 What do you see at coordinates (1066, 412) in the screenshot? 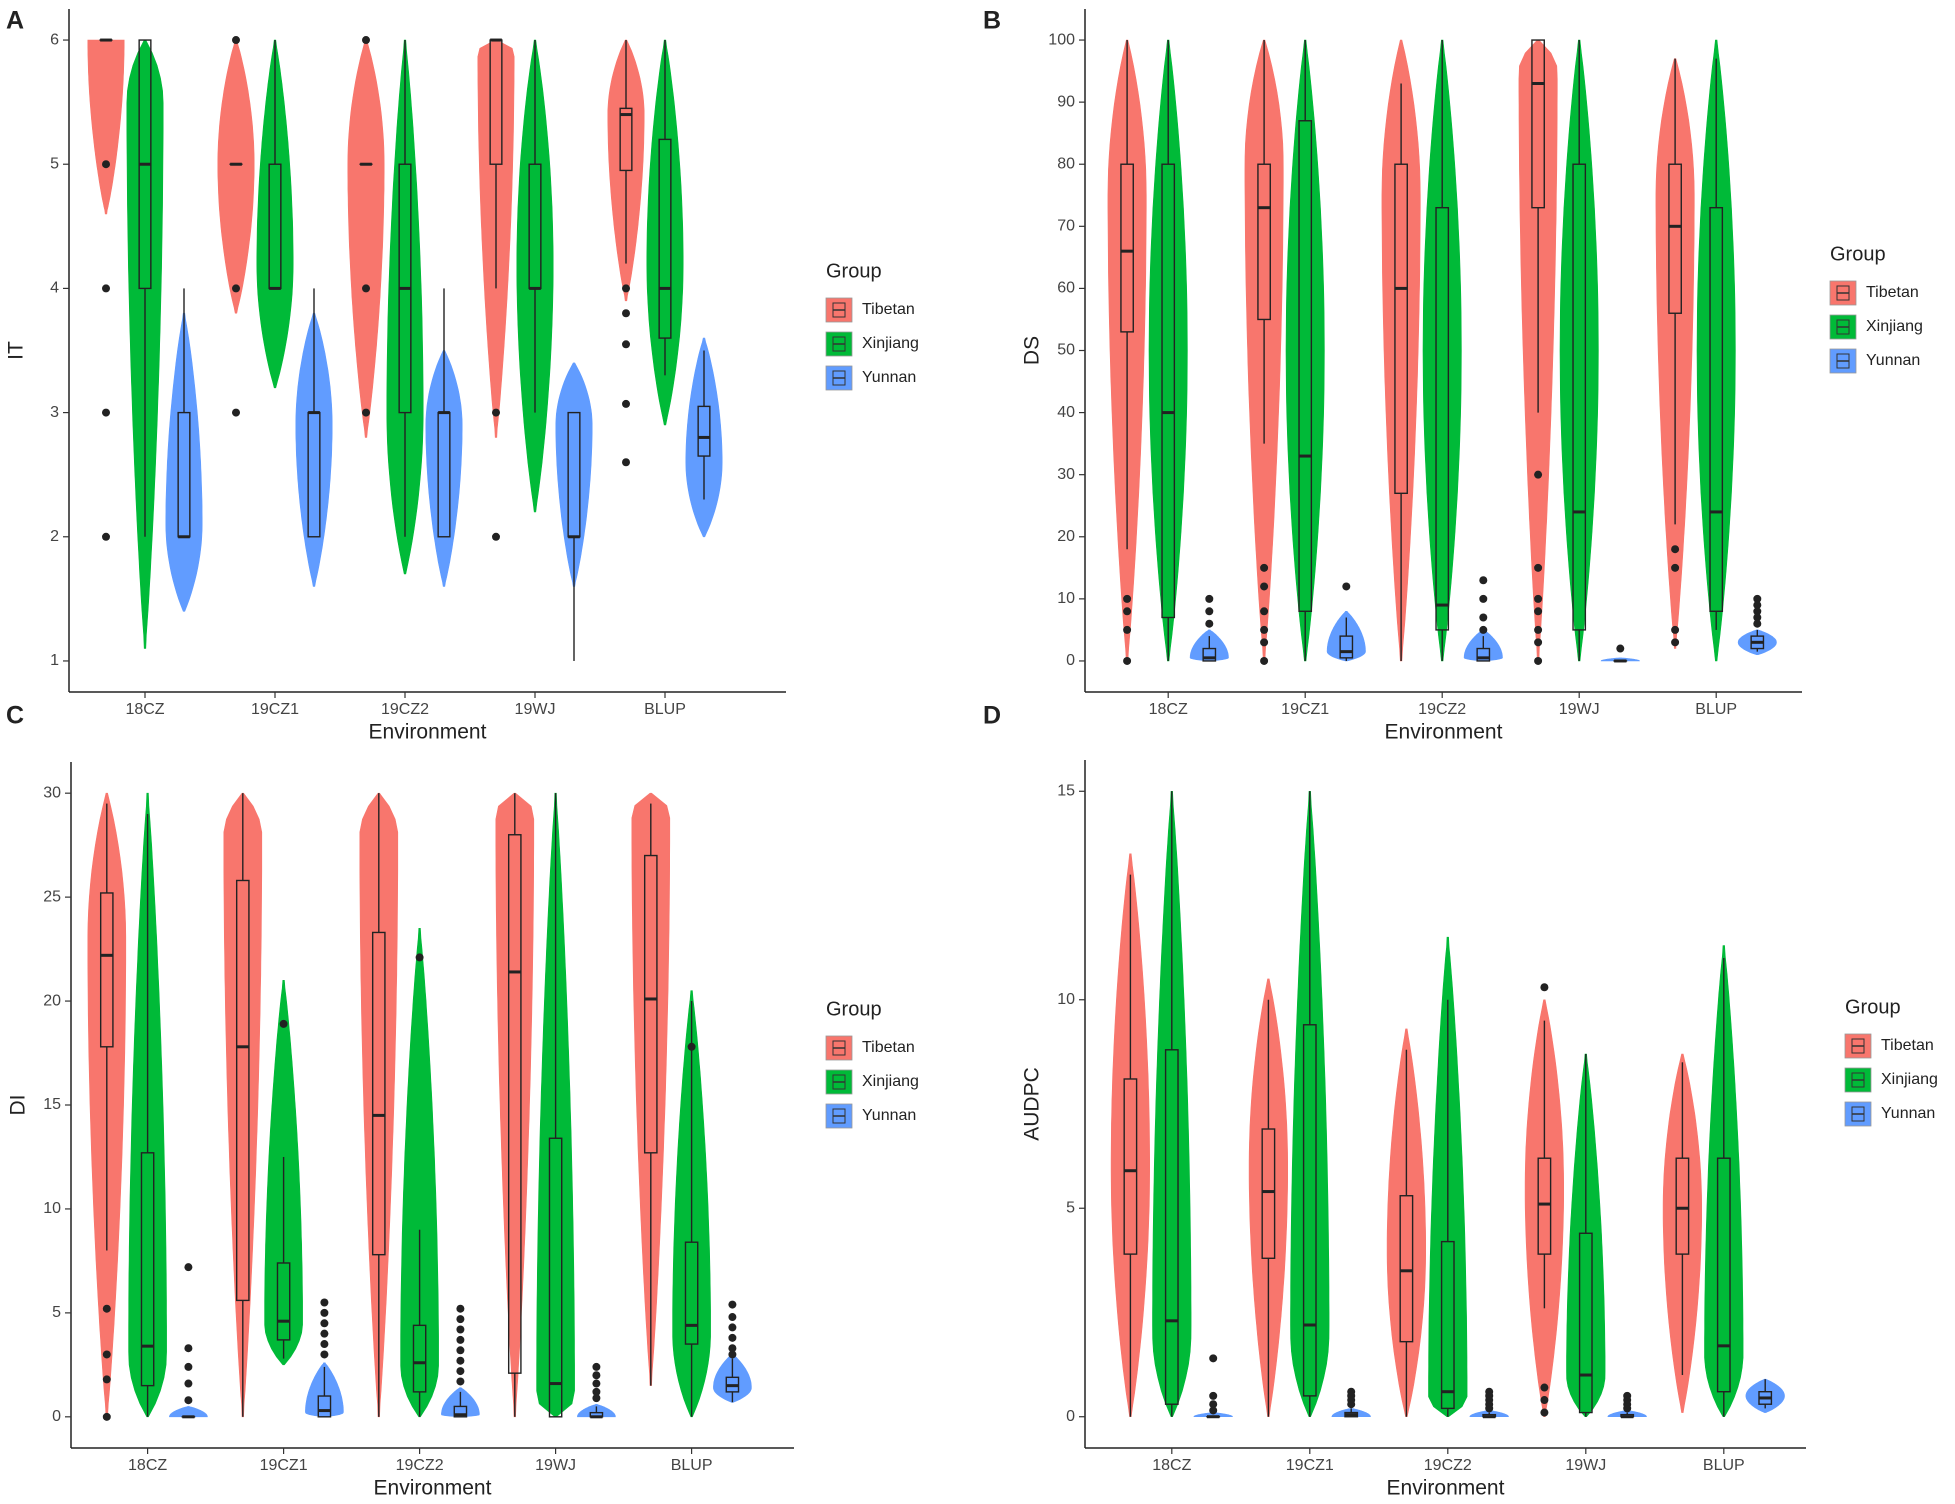
I see `y-tick-label: 40` at bounding box center [1066, 412].